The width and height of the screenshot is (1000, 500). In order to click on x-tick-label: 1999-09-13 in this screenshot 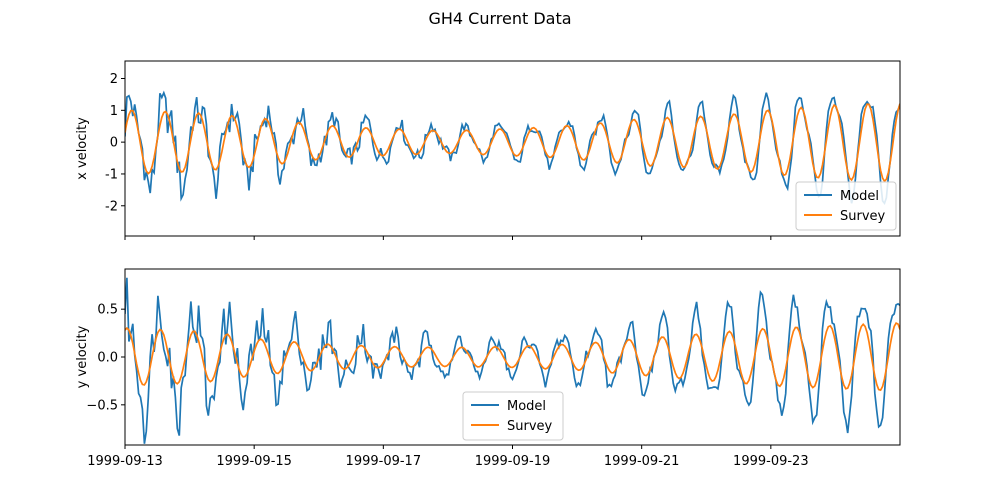, I will do `click(125, 461)`.